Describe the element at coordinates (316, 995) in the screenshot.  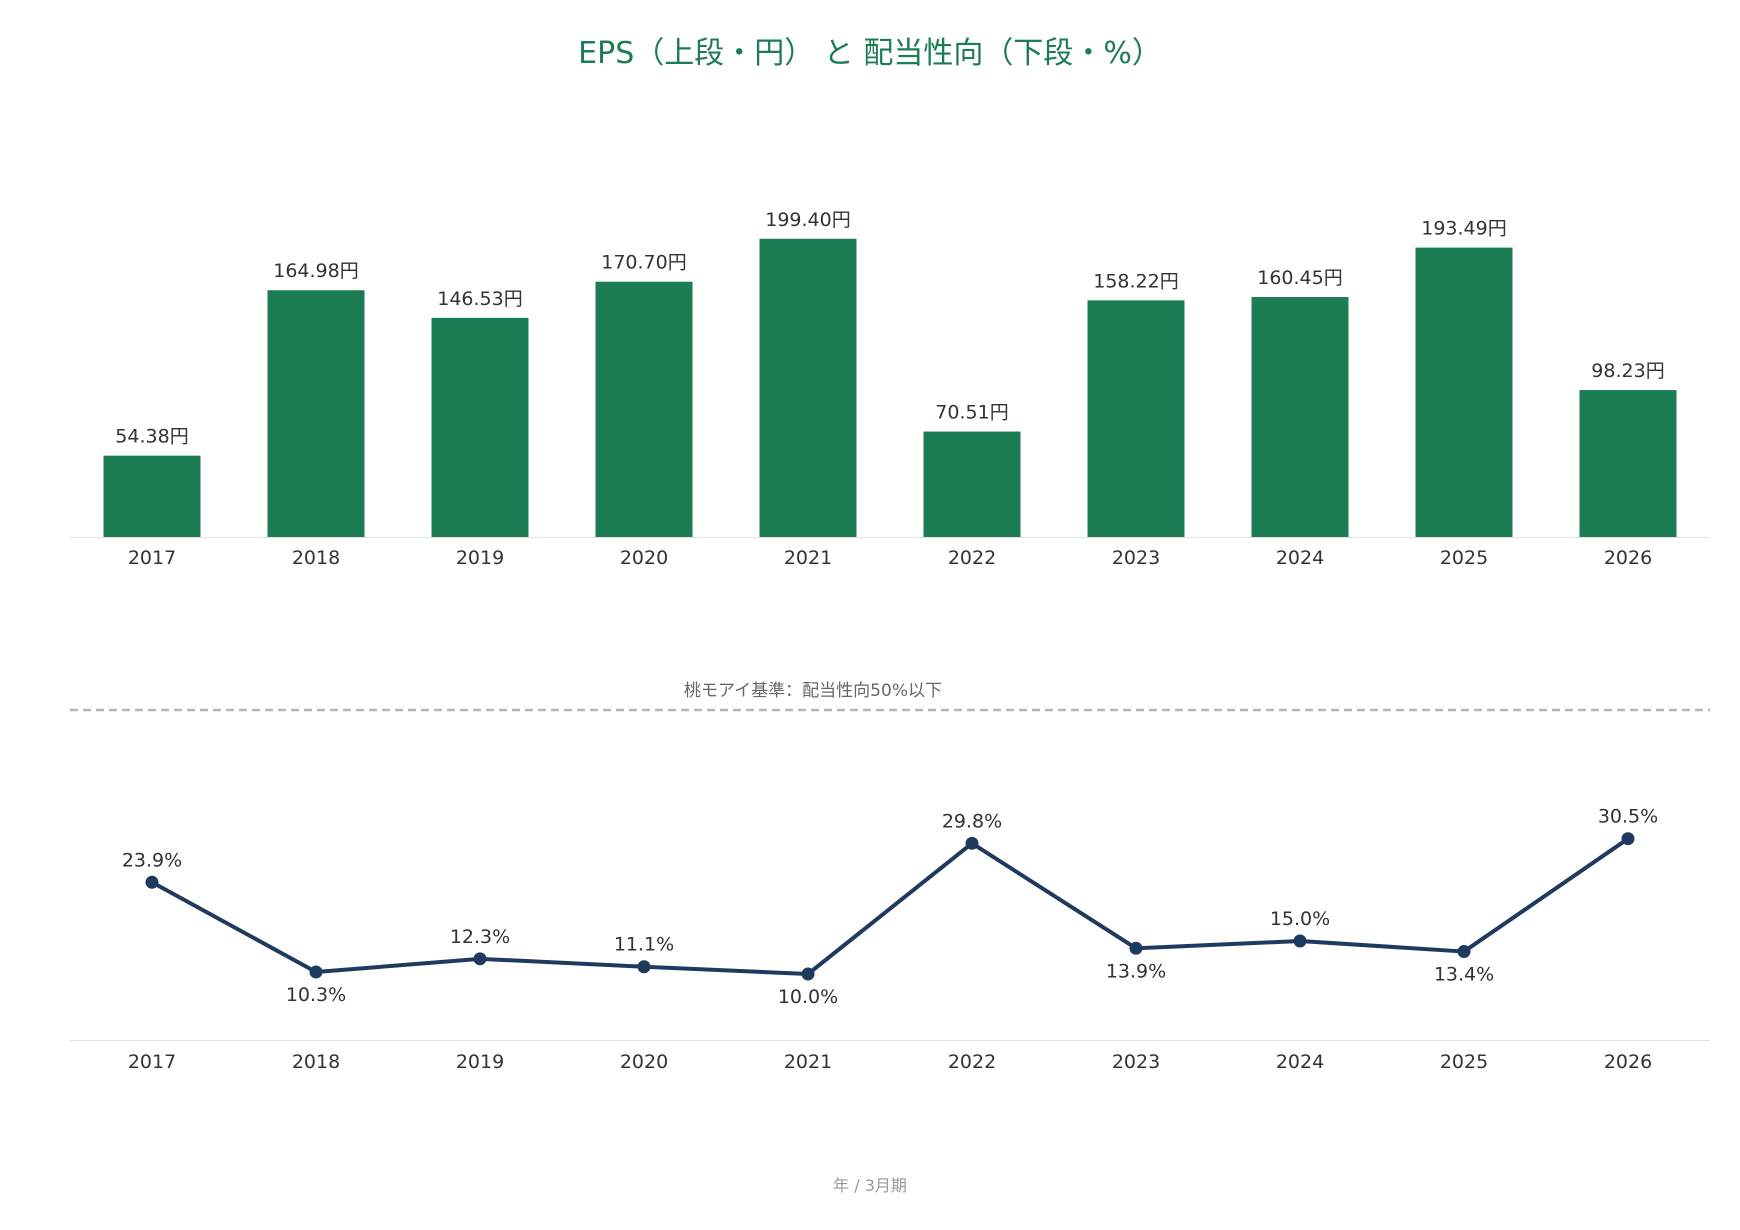
I see `payout-point-label: 10.3%` at that location.